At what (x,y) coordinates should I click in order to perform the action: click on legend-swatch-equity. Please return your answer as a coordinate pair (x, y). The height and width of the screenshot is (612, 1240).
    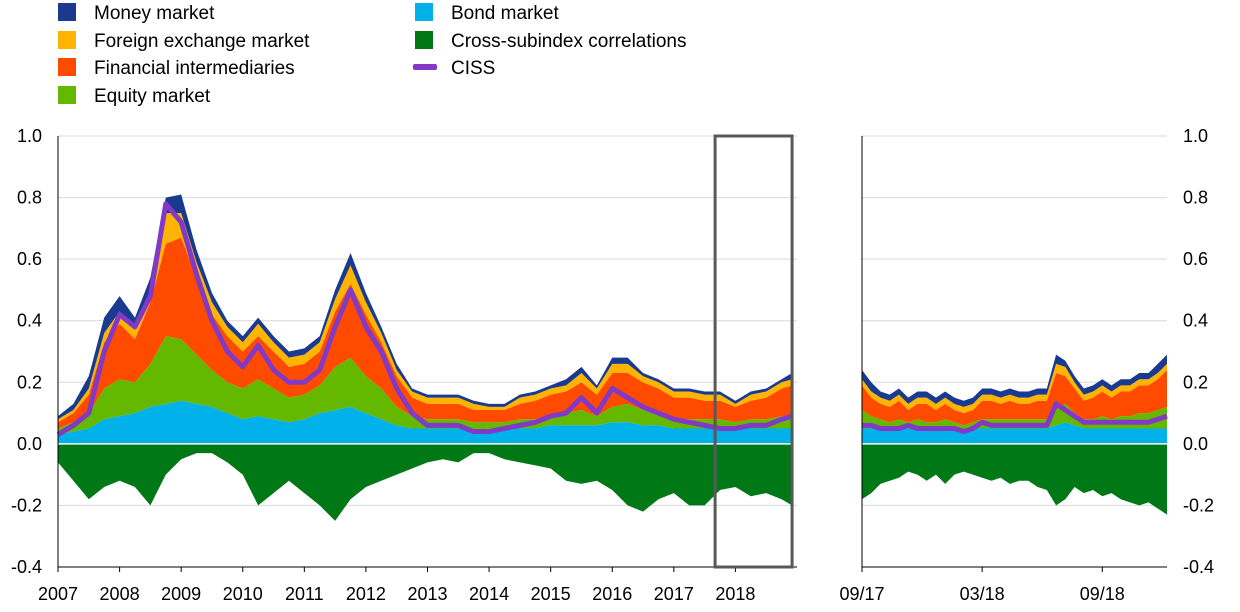
    Looking at the image, I should click on (67, 95).